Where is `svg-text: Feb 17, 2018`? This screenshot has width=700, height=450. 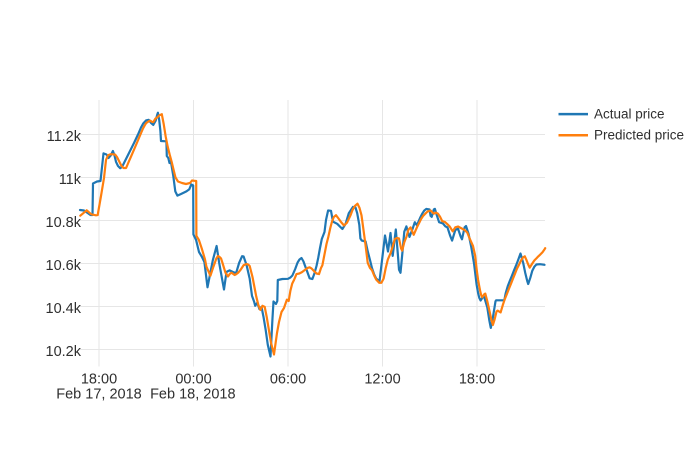
svg-text: Feb 17, 2018 is located at coordinates (98, 395).